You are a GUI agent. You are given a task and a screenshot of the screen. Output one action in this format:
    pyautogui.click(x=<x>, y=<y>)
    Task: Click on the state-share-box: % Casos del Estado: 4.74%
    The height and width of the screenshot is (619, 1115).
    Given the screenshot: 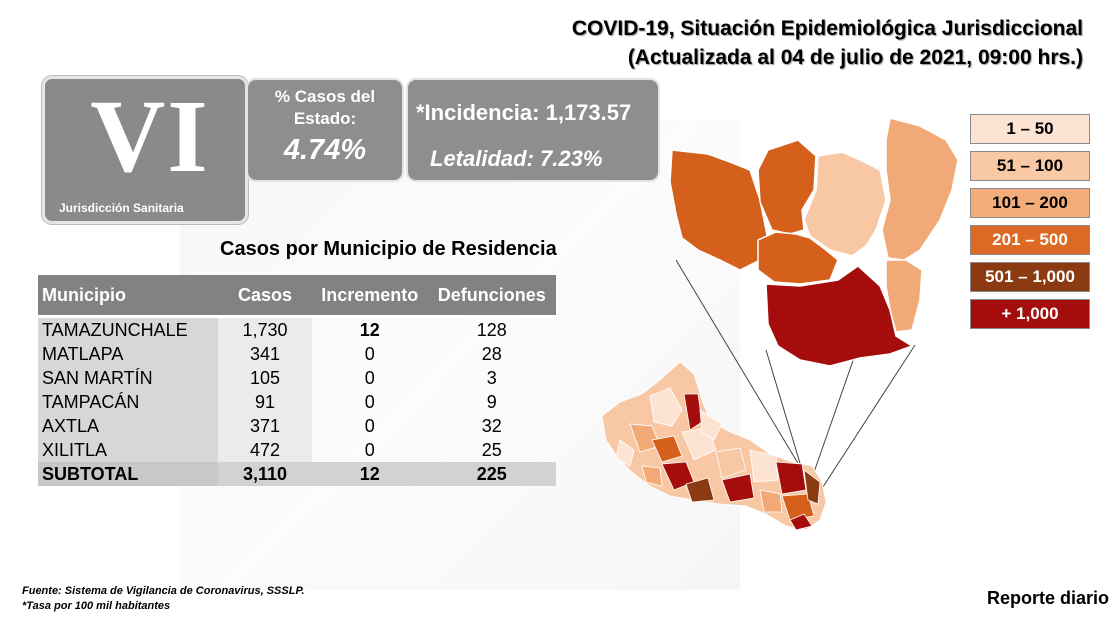 What is the action you would take?
    pyautogui.click(x=325, y=130)
    